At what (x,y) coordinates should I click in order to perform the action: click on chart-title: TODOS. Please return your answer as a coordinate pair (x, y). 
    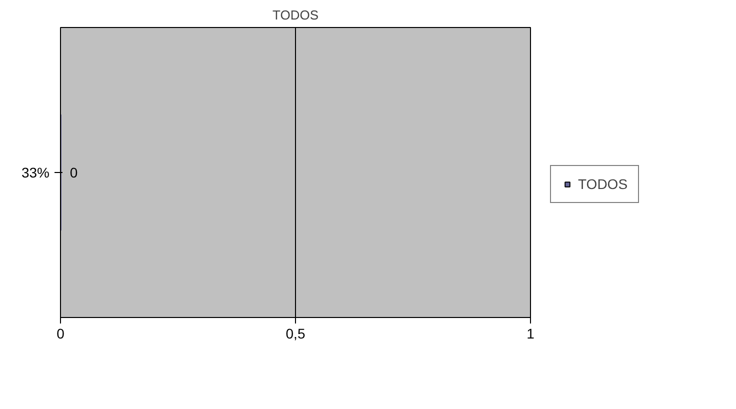
    Looking at the image, I should click on (295, 15).